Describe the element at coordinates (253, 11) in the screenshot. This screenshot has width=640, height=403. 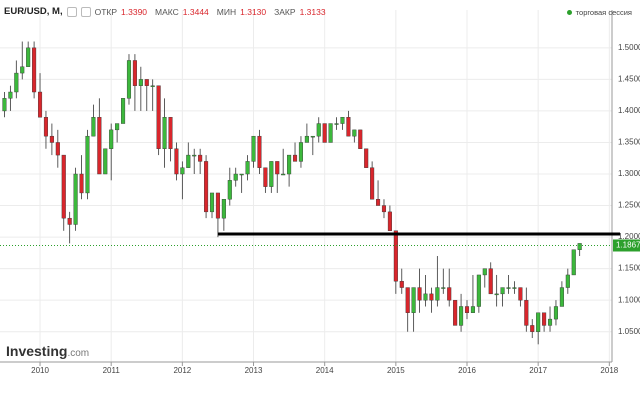
I see `low-value: 1.3130` at that location.